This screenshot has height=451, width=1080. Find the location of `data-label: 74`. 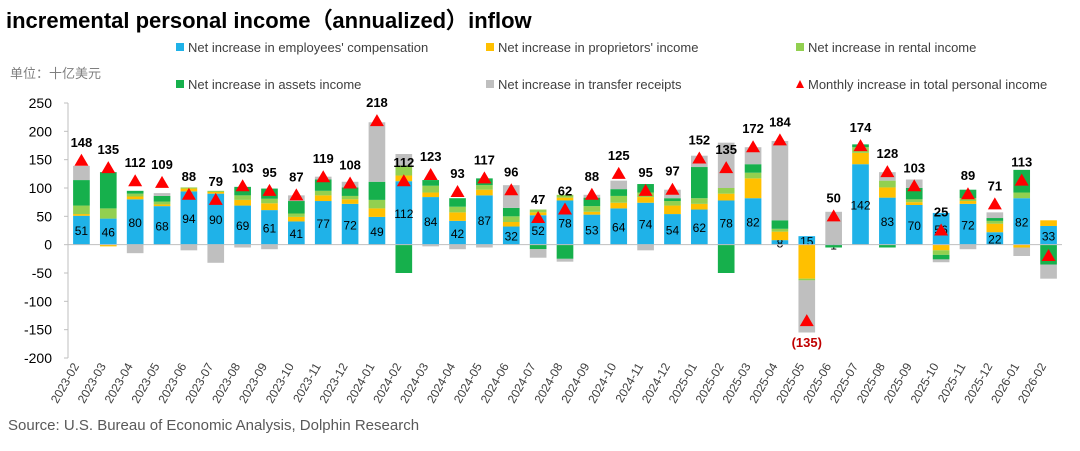

data-label: 74 is located at coordinates (646, 225).